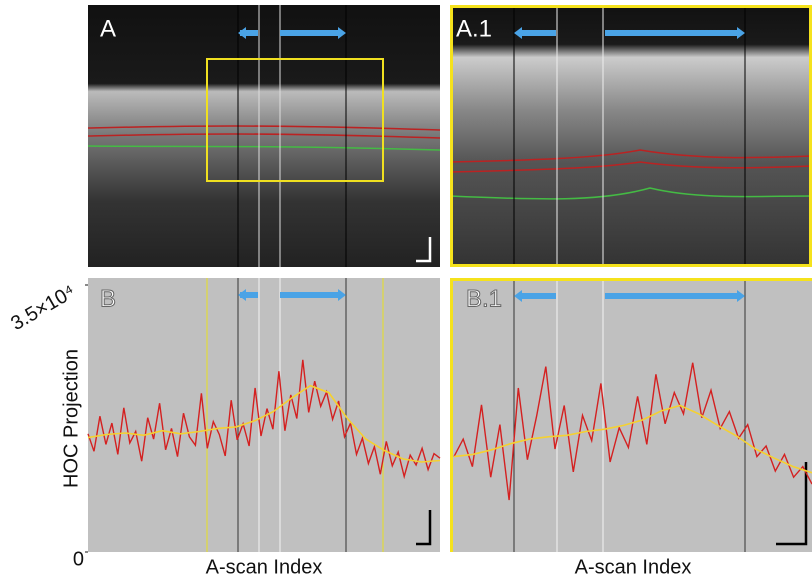 The width and height of the screenshot is (812, 582). What do you see at coordinates (474, 28) in the screenshot?
I see `panel-label: A.1` at bounding box center [474, 28].